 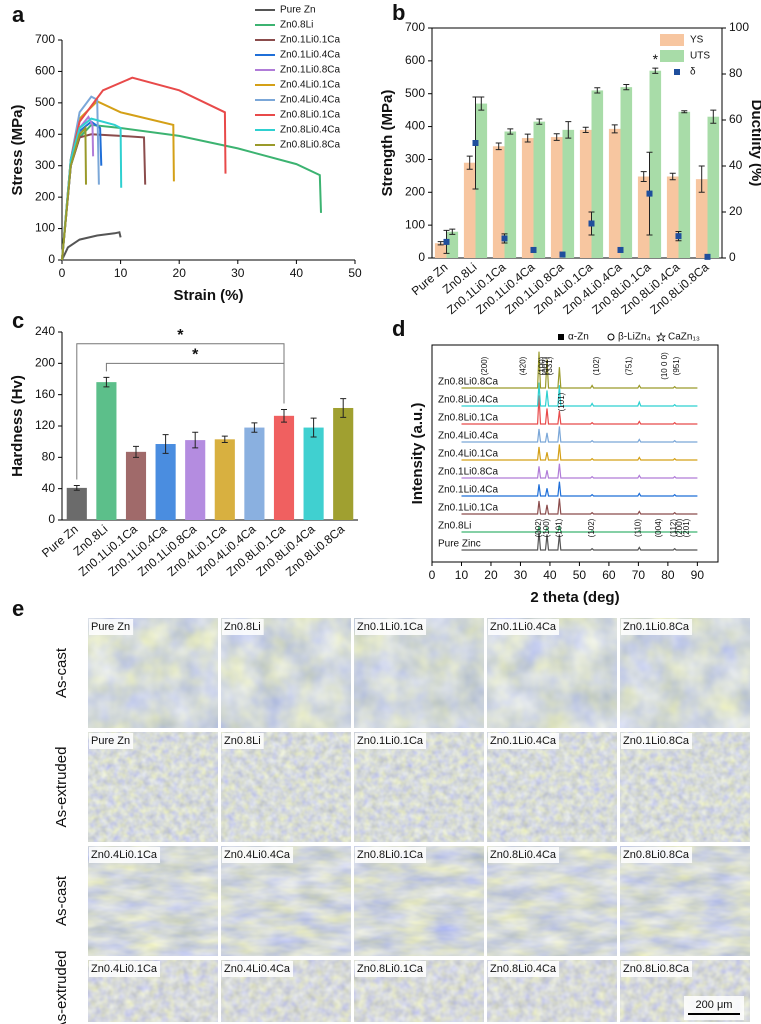 I want to click on peak-label: (112), so click(x=673, y=528).